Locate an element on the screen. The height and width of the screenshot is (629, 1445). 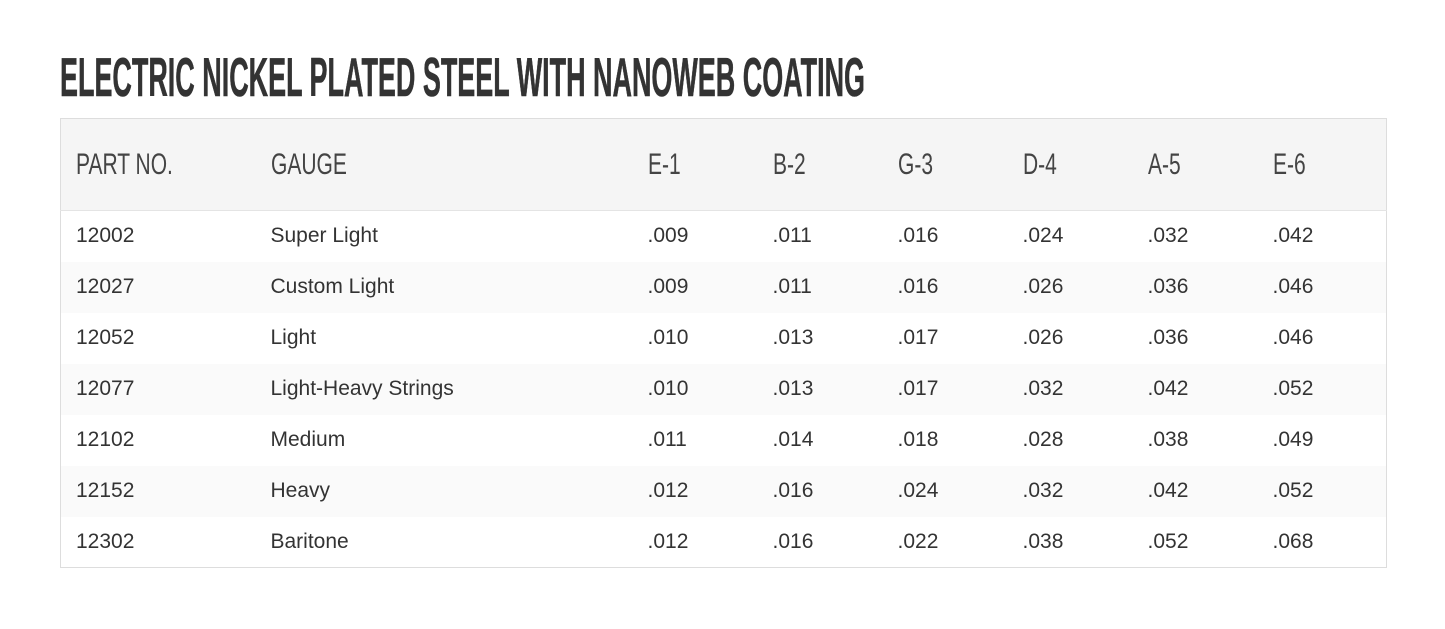
cell-g3: .024 is located at coordinates (918, 490).